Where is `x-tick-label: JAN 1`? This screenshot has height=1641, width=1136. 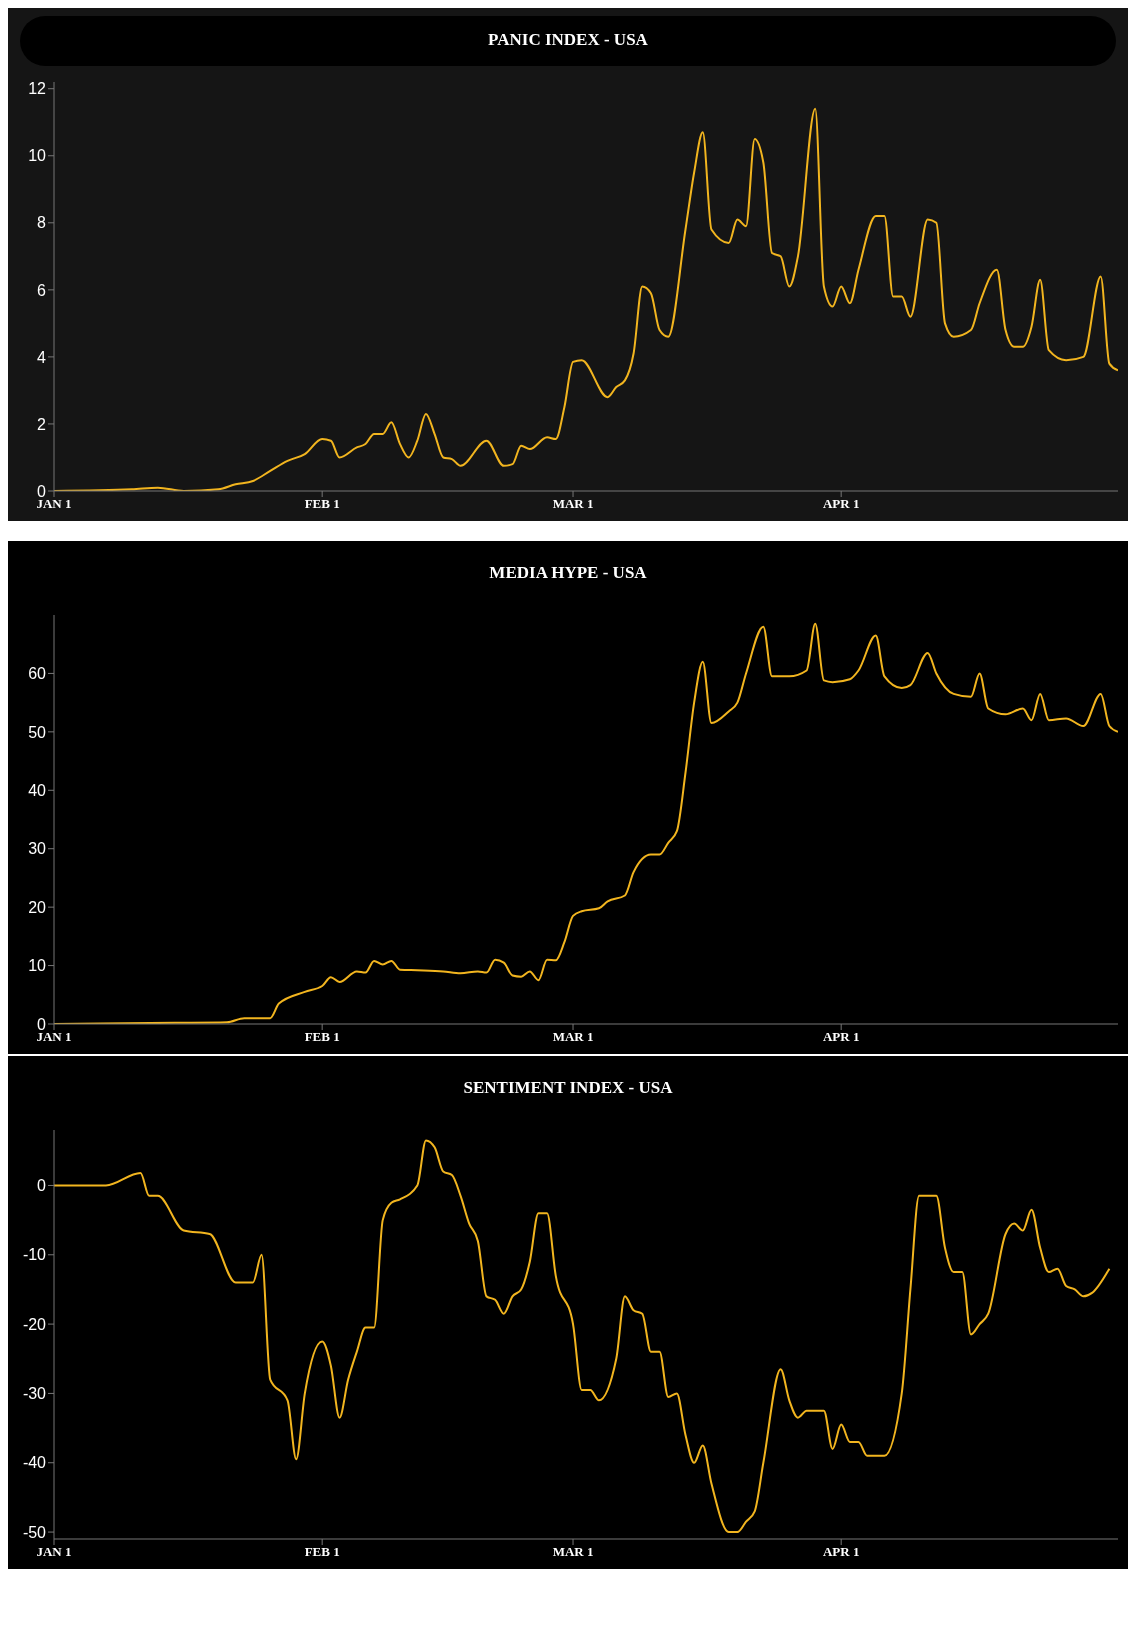
x-tick-label: JAN 1 is located at coordinates (54, 1552).